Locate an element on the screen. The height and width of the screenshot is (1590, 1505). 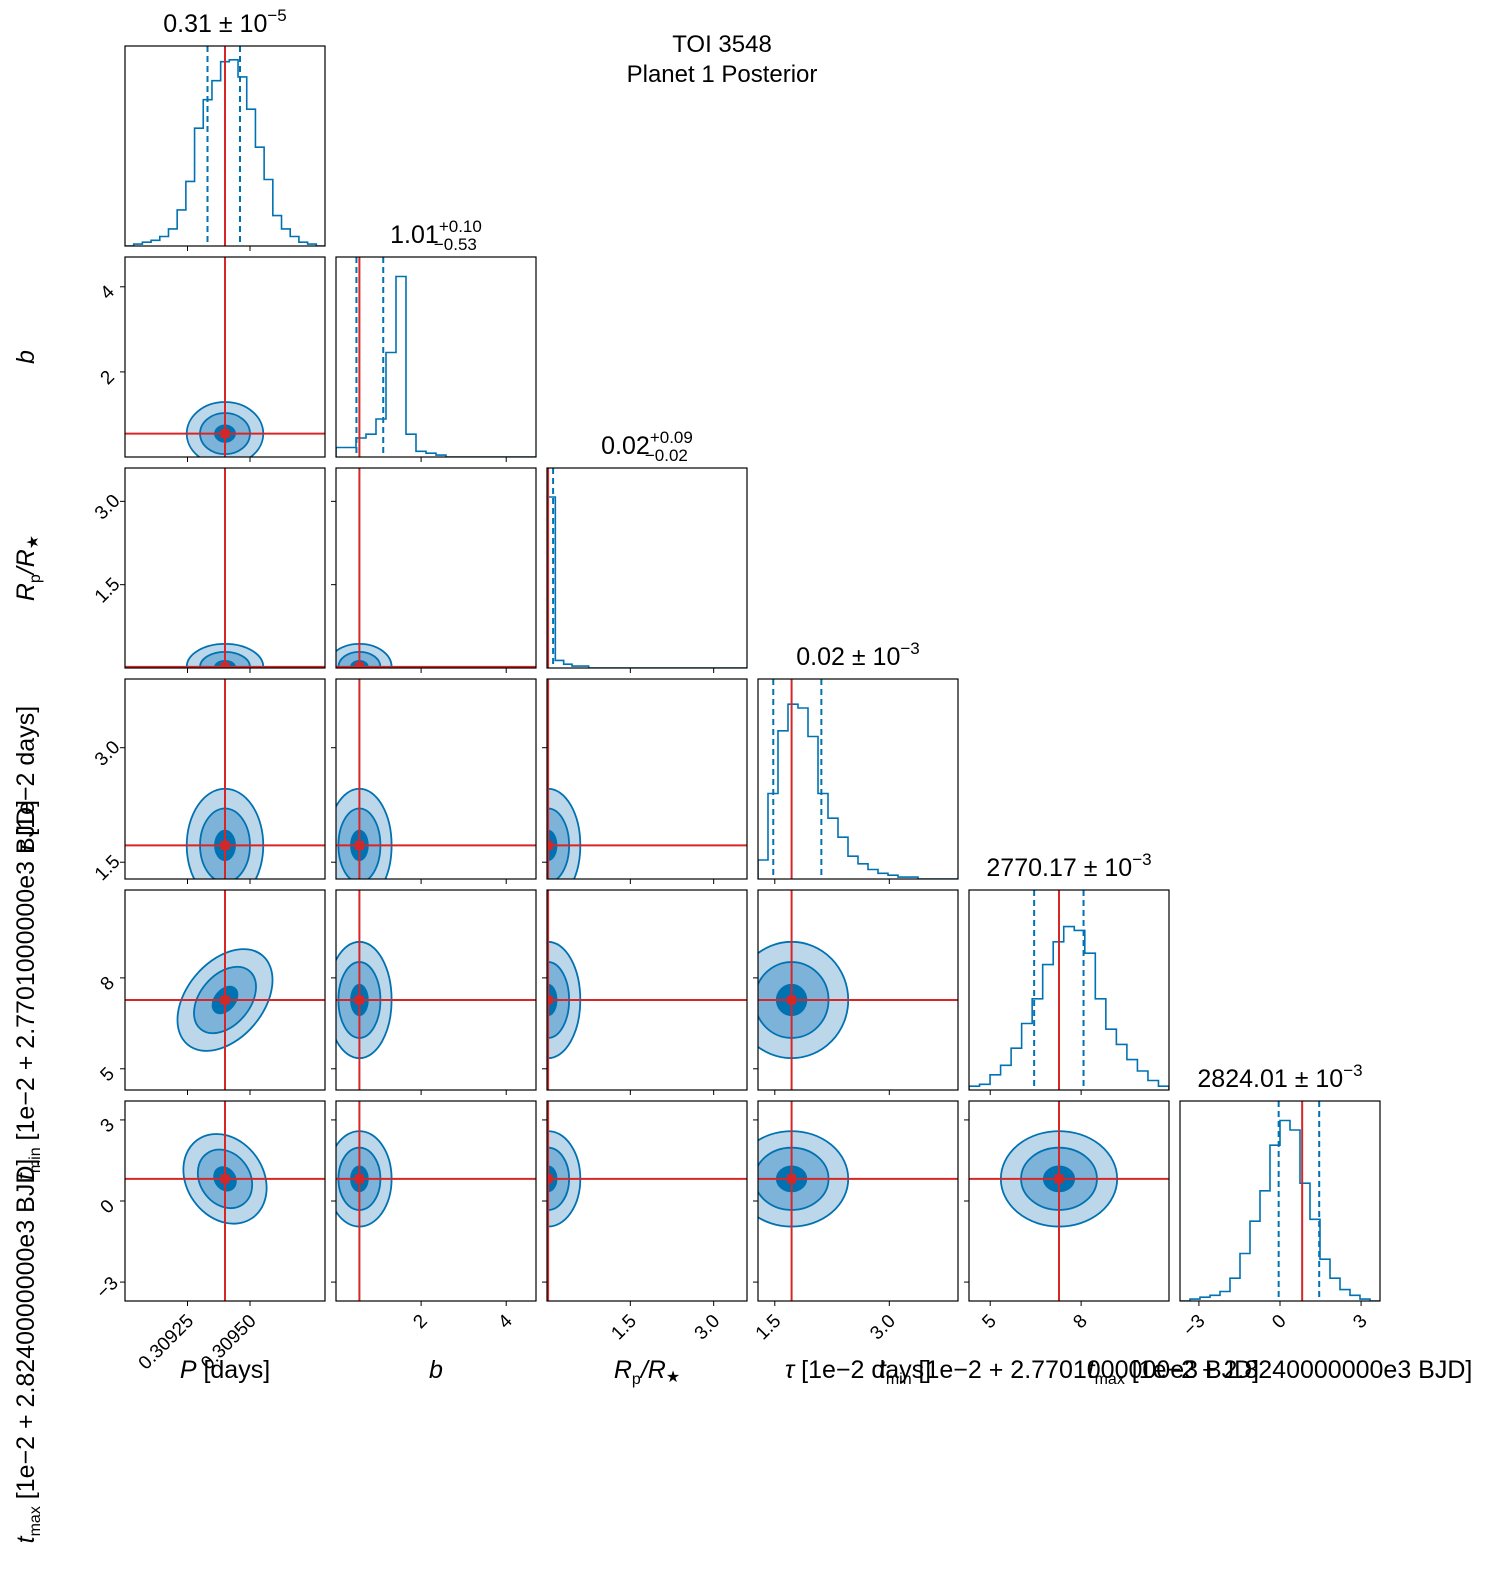
panel-tmin-tau is located at coordinates (856, 992).